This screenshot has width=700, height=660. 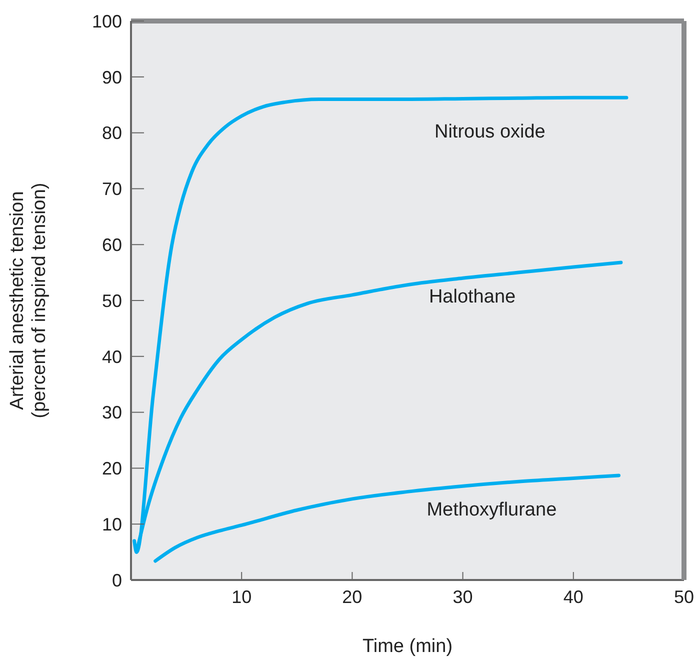 I want to click on series-label: Methoxyflurane, so click(x=491, y=509).